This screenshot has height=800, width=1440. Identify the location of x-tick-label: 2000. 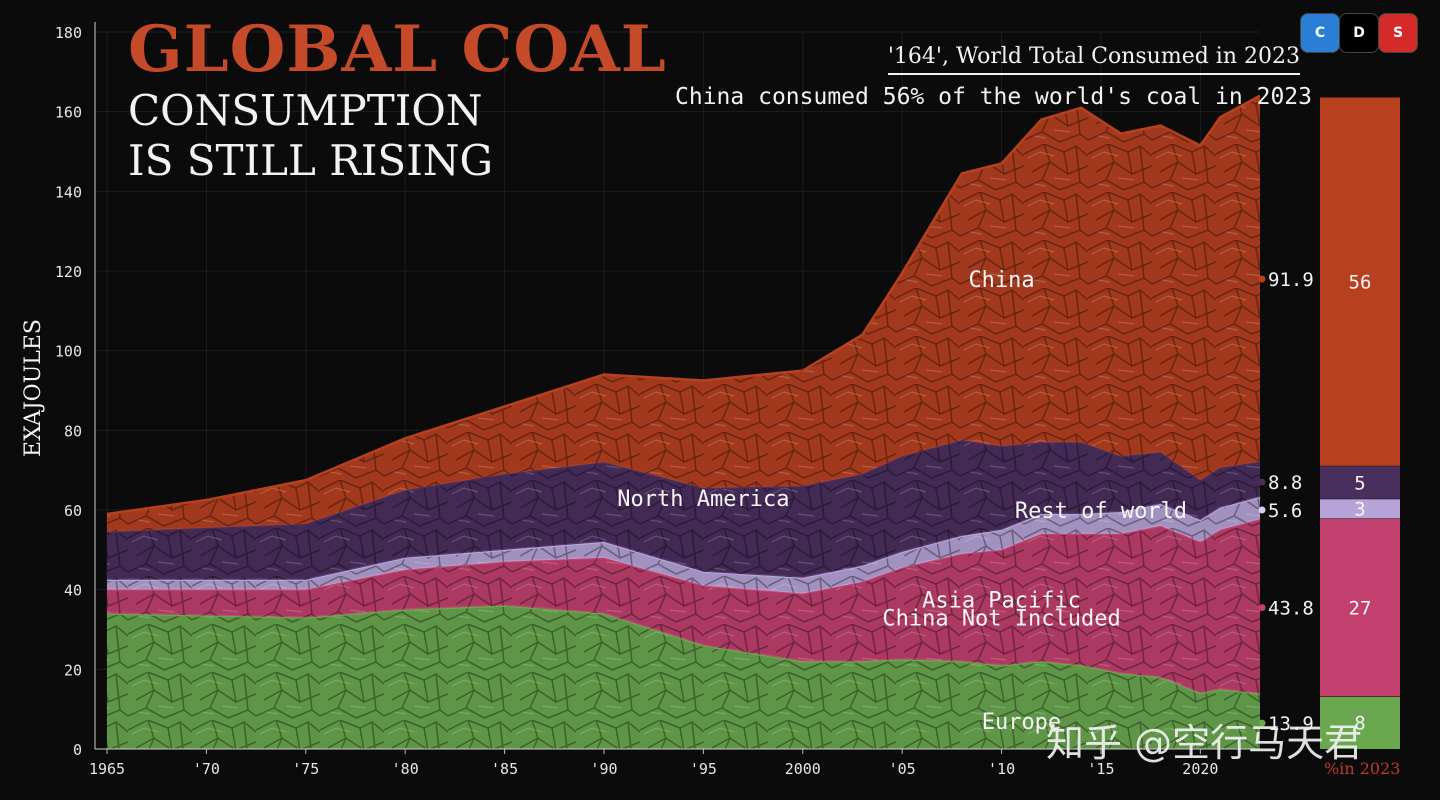
(803, 769).